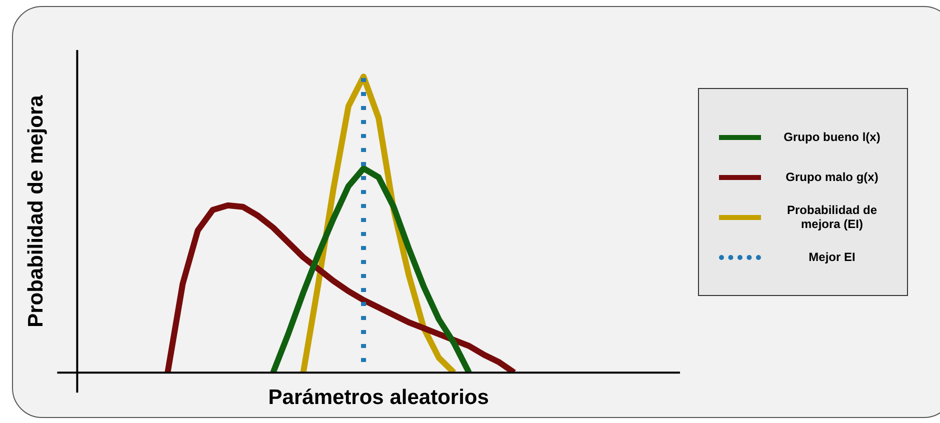 The width and height of the screenshot is (940, 423). I want to click on legend-label: Grupo bueno l(x), so click(832, 137).